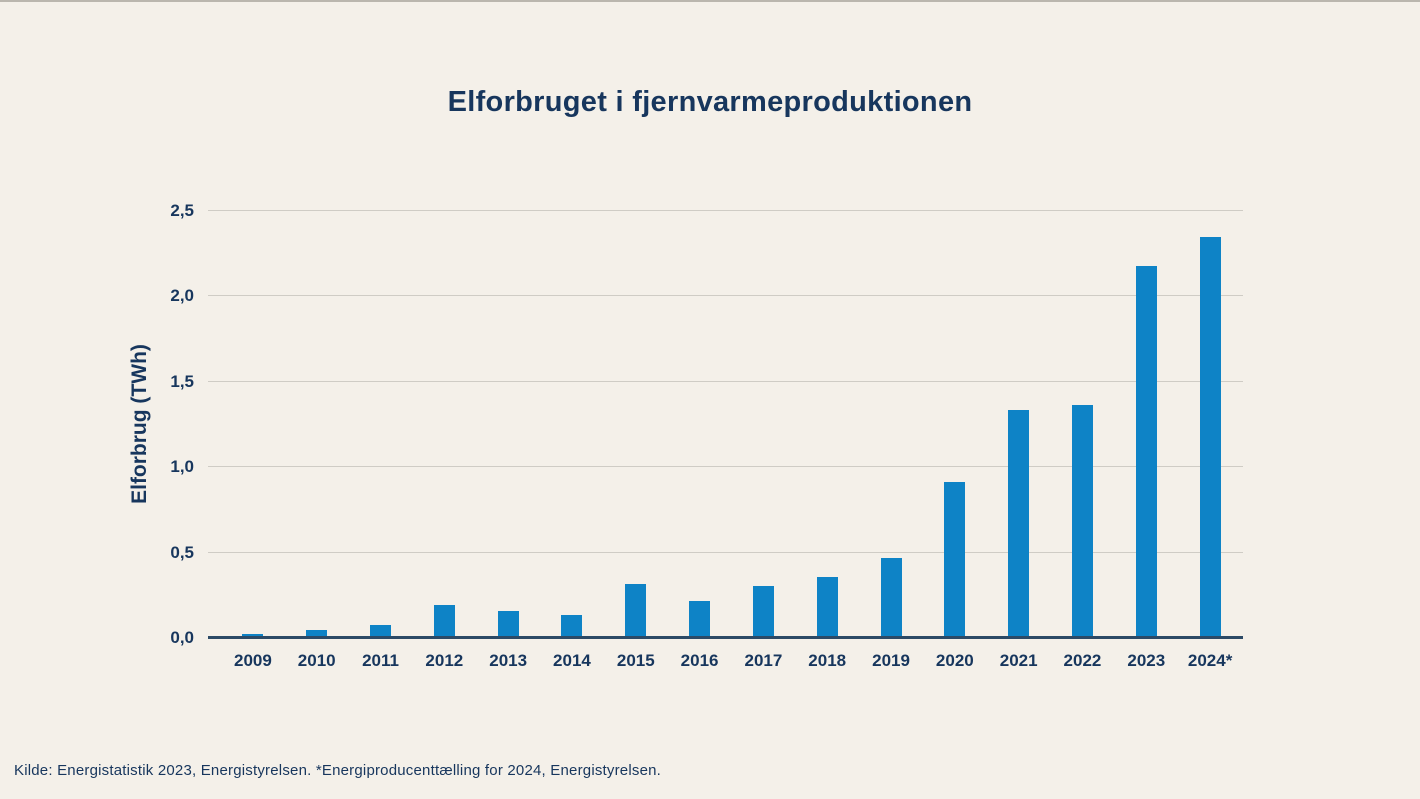  What do you see at coordinates (954, 660) in the screenshot?
I see `x-axis-label-2020: 2020` at bounding box center [954, 660].